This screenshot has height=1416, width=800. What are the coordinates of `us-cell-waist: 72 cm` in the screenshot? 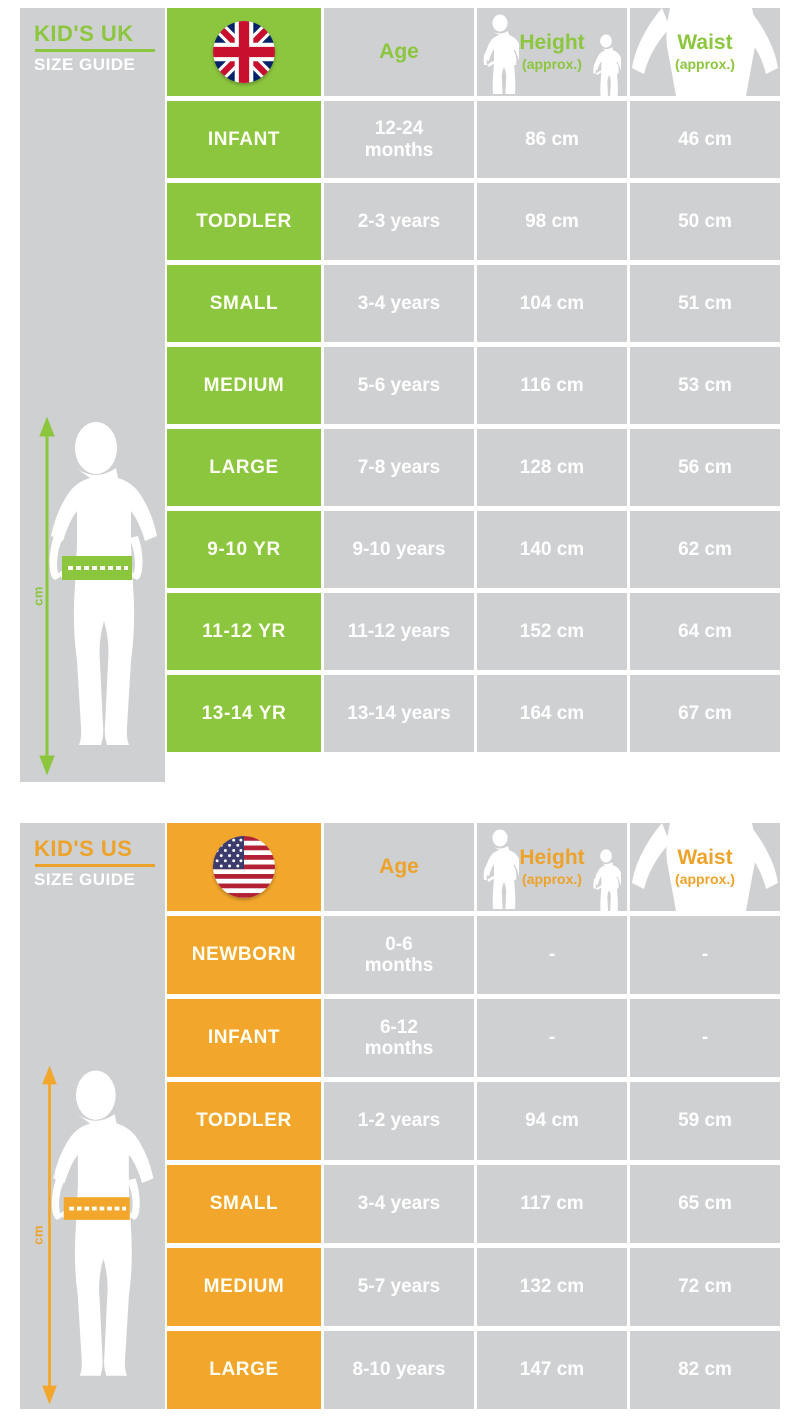 It's located at (705, 1287).